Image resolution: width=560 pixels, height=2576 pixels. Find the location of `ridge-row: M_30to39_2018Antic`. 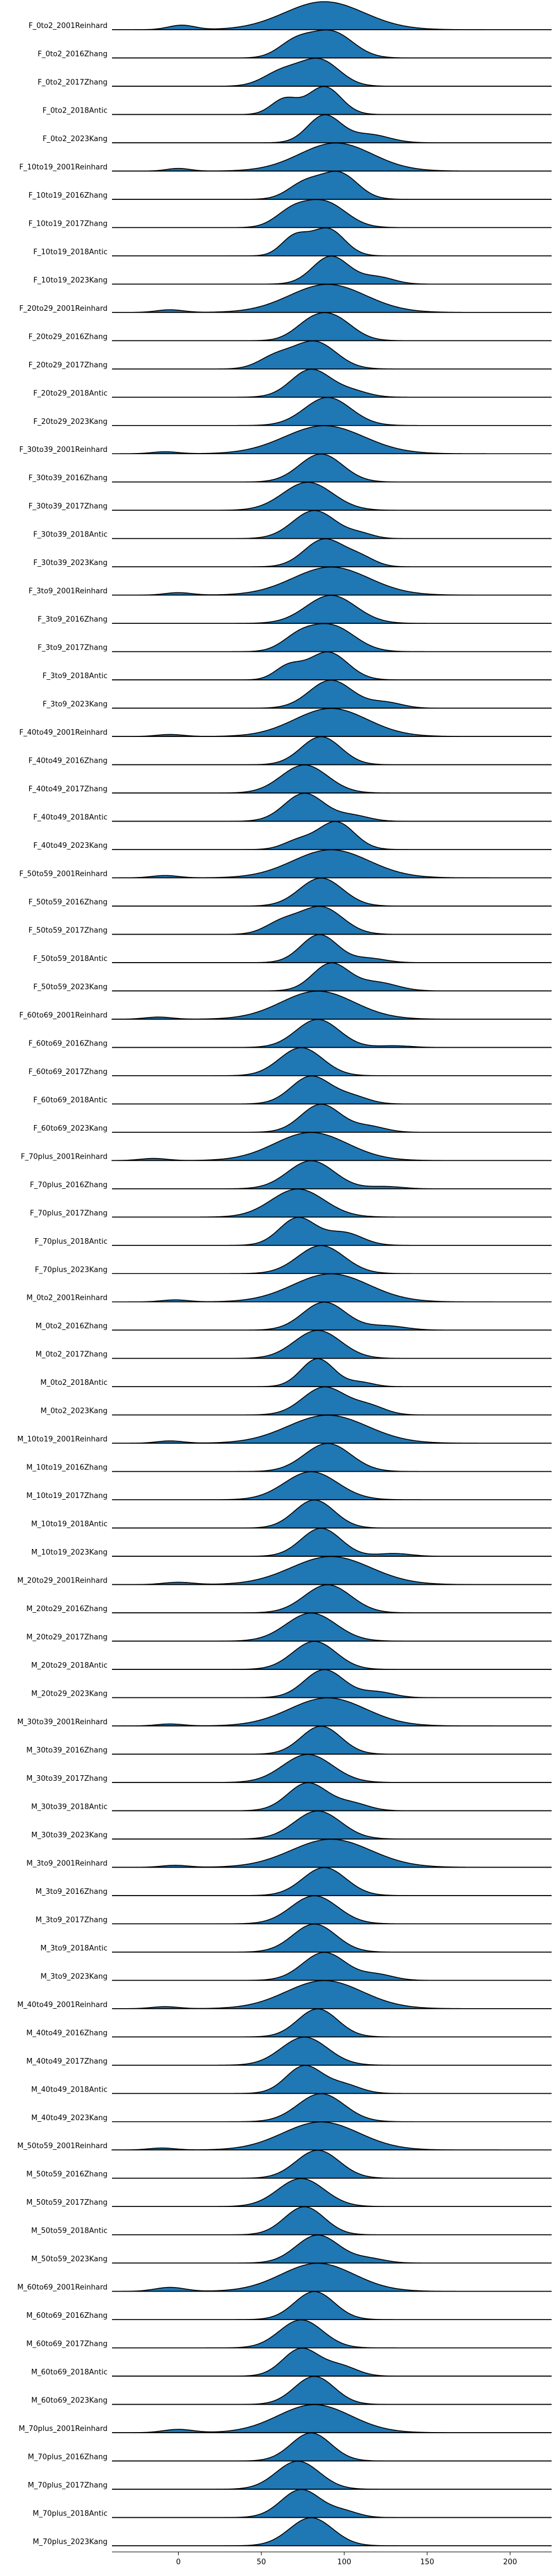

ridge-row: M_30to39_2018Antic is located at coordinates (292, 1797).